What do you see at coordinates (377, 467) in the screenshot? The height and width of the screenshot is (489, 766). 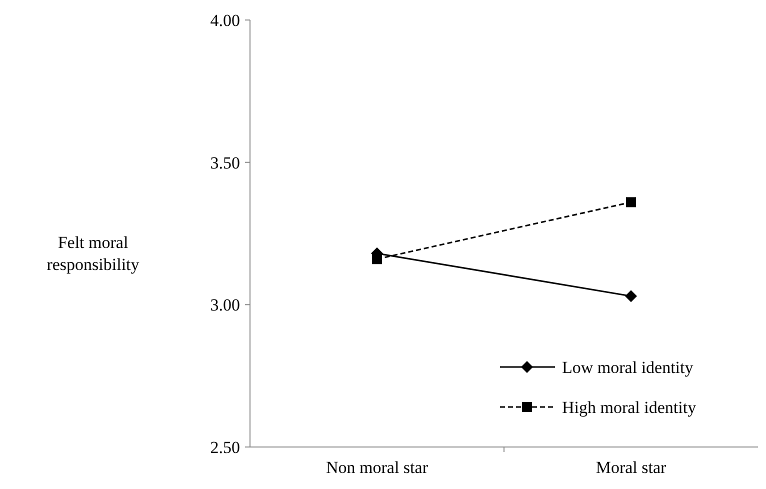 I see `x-tick-label: Non moral star` at bounding box center [377, 467].